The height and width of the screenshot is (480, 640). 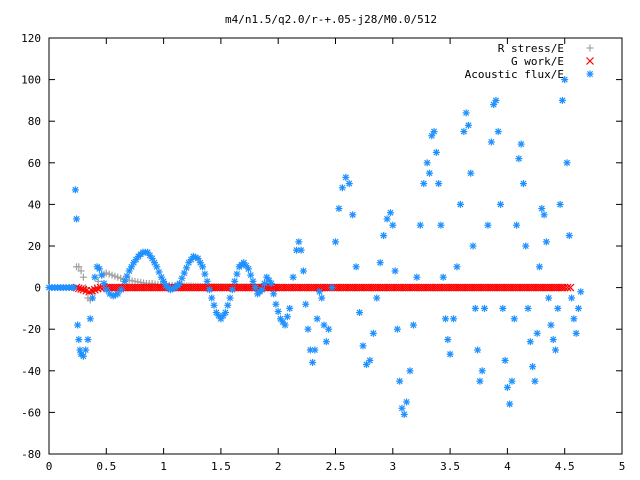 I want to click on chart-title: m4/n1.5/q2.0/r-+.05-j28/M0.0/512, so click(x=331, y=19).